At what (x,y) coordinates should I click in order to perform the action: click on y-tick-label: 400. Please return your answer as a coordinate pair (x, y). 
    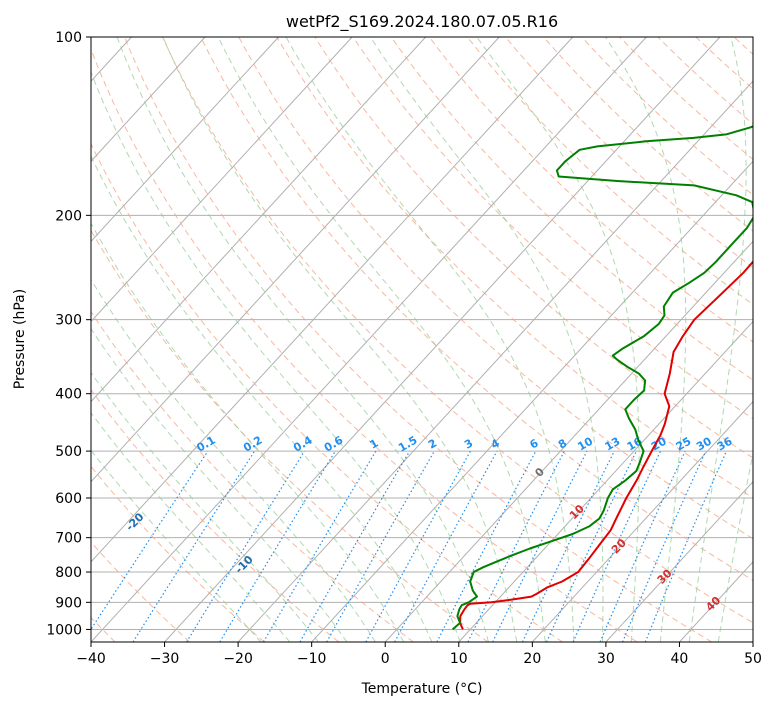
    Looking at the image, I should click on (68, 395).